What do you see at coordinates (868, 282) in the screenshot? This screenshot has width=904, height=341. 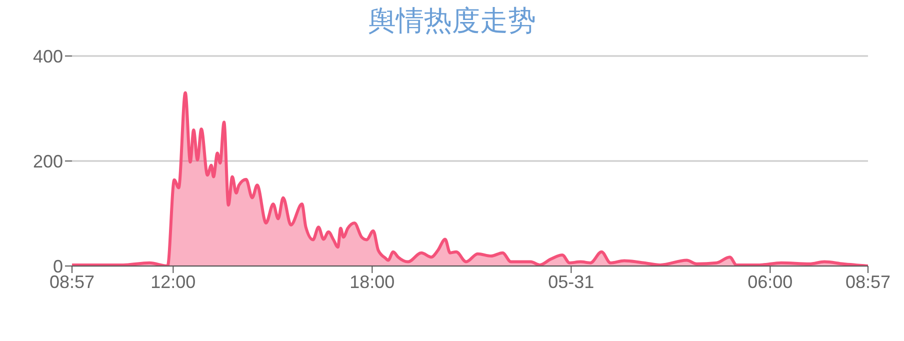 I see `x-tick-label: 08:57` at bounding box center [868, 282].